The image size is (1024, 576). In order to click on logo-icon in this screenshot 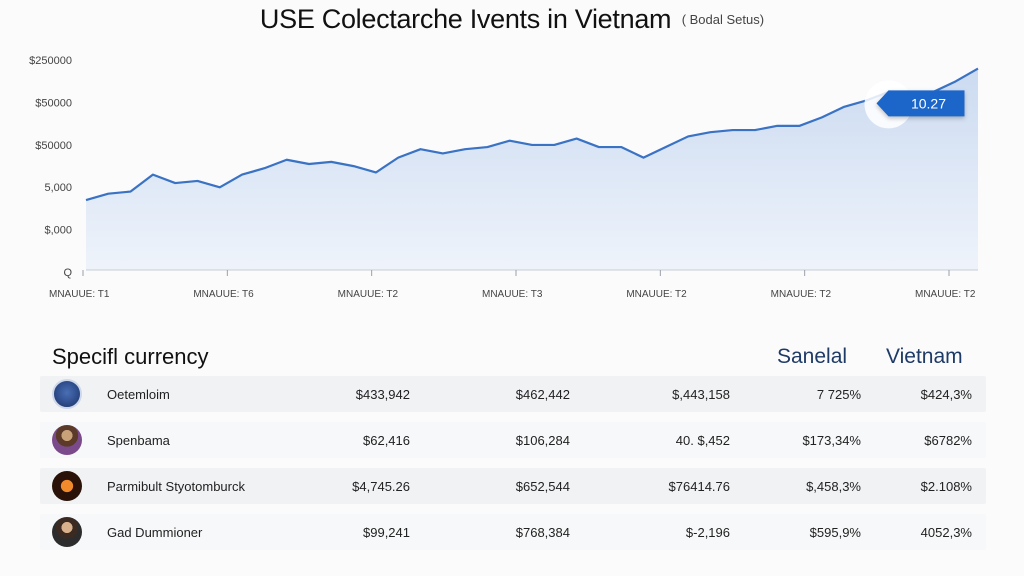, I will do `click(67, 486)`.